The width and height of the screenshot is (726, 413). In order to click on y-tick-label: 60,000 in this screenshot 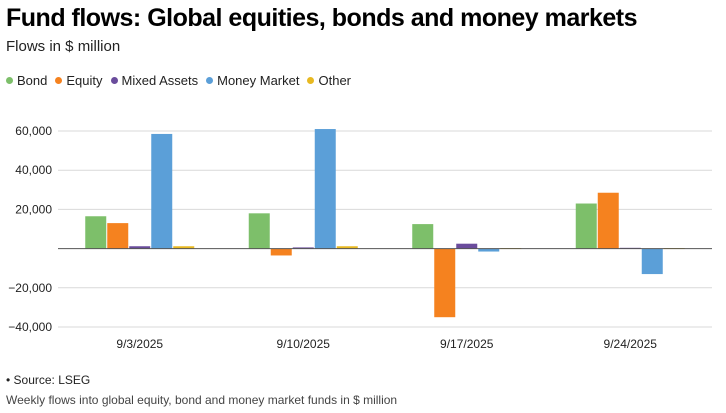, I will do `click(33, 131)`.